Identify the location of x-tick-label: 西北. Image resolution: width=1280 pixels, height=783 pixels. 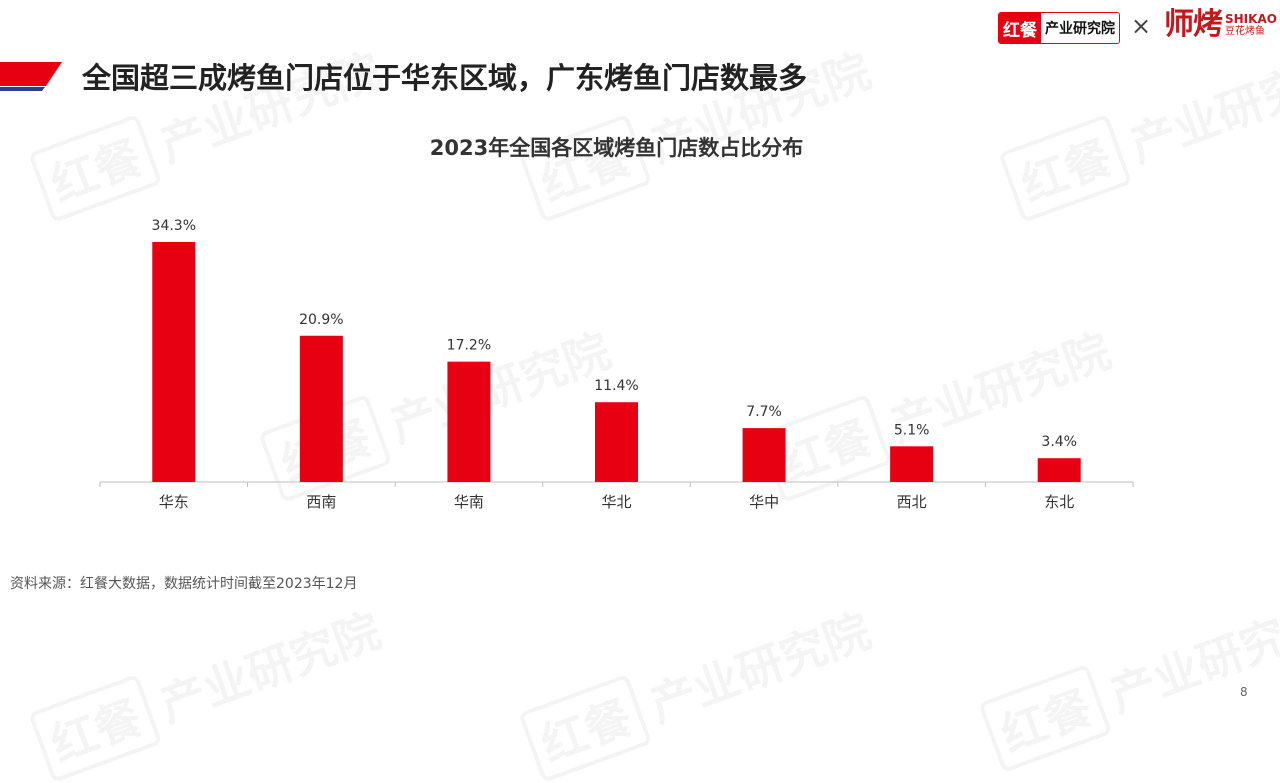
(912, 502).